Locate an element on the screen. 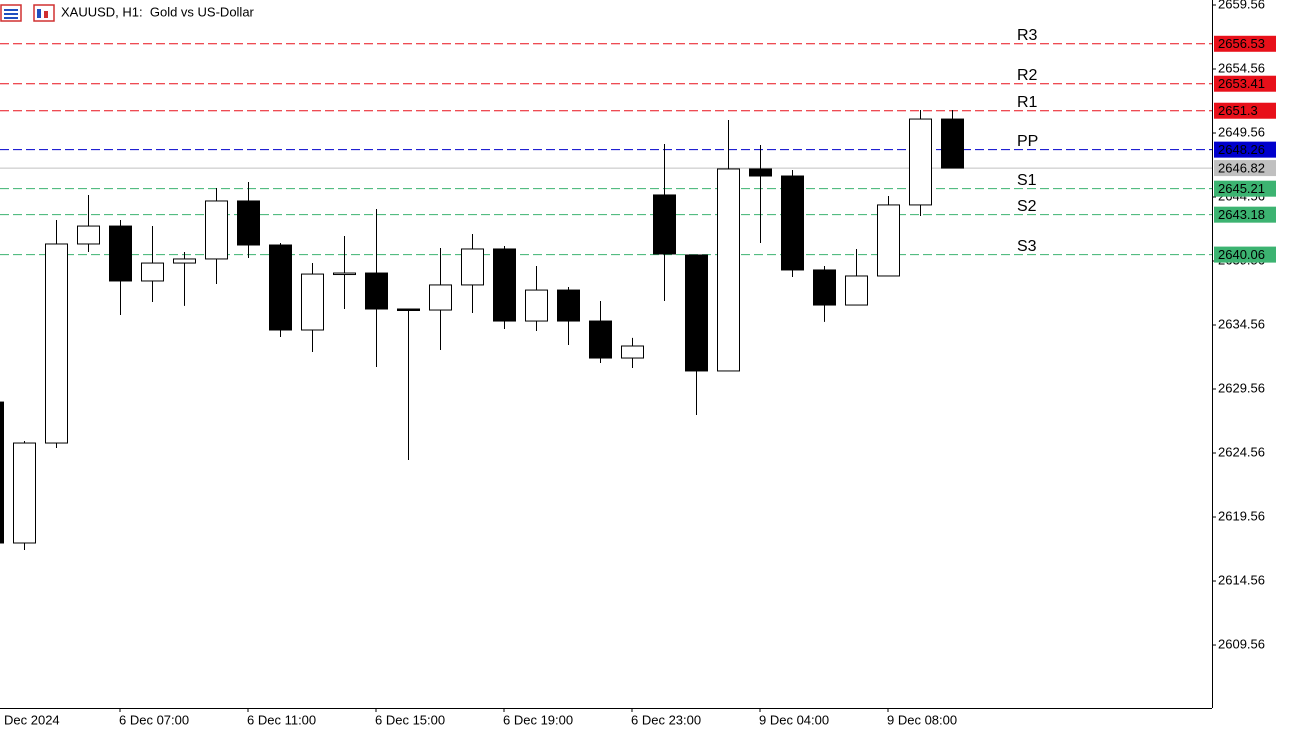 Image resolution: width=1291 pixels, height=733 pixels. chart-title: XAUUSD, H1: Gold vs US-Dollar is located at coordinates (158, 11).